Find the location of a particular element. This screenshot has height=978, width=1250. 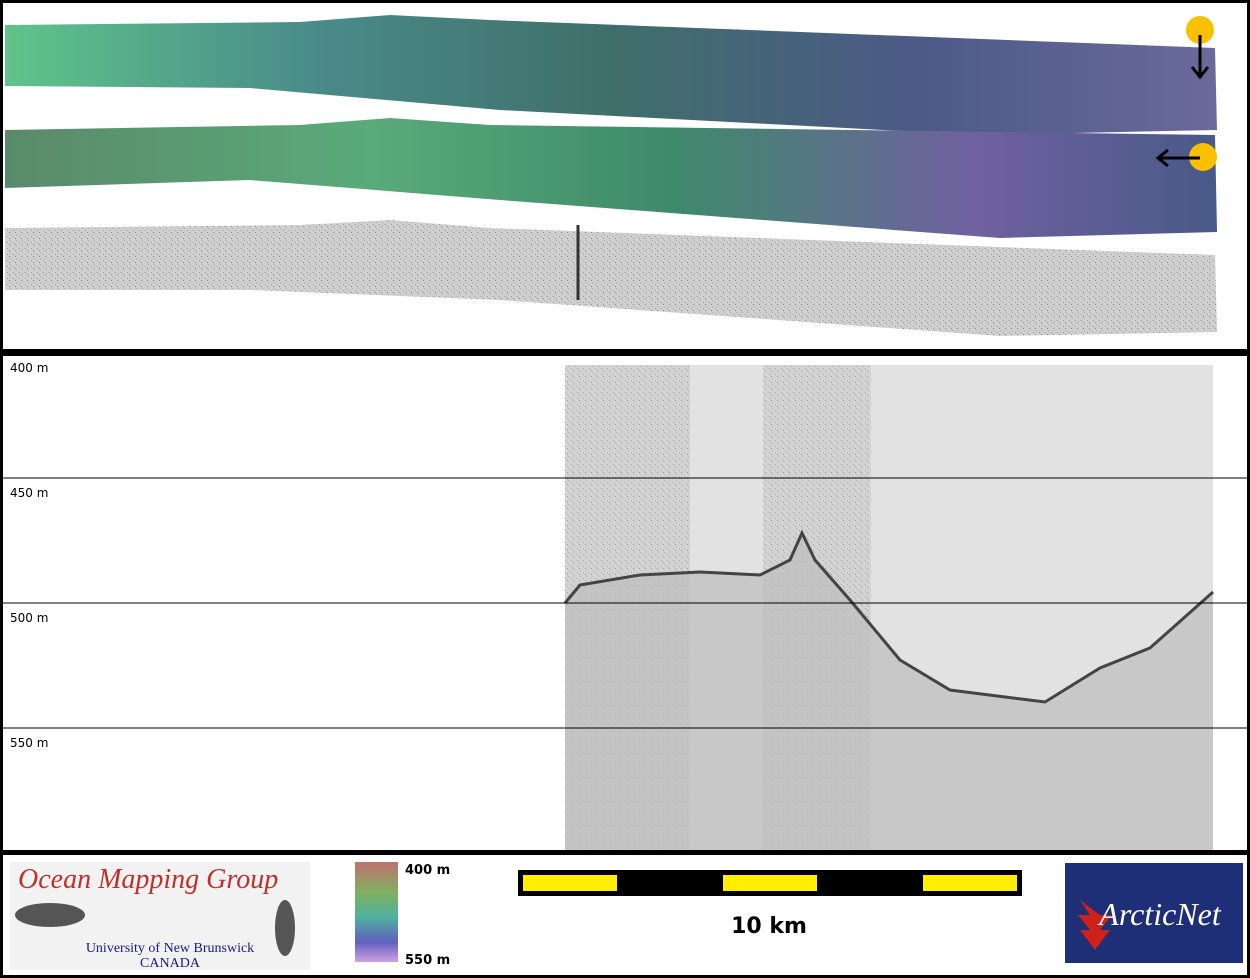

seafloor-reflector is located at coordinates (888, 616).